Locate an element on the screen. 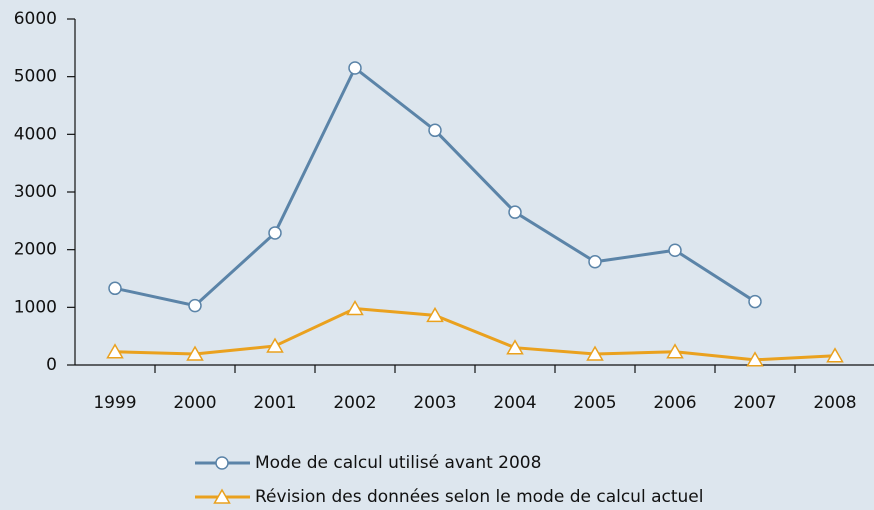 The height and width of the screenshot is (510, 874). x-tick-label: 2006 is located at coordinates (674, 403).